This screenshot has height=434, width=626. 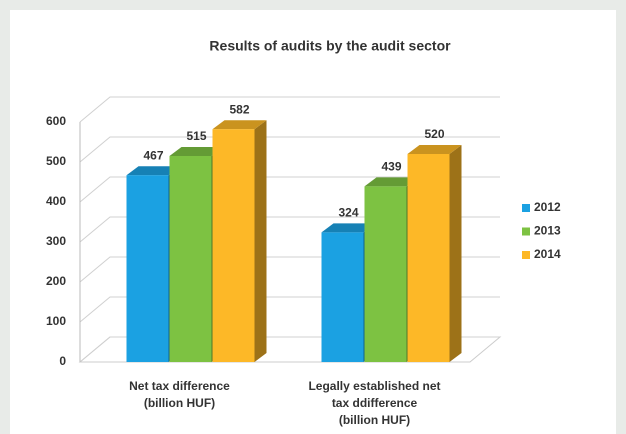 What do you see at coordinates (56, 121) in the screenshot?
I see `y-tick-label: 600` at bounding box center [56, 121].